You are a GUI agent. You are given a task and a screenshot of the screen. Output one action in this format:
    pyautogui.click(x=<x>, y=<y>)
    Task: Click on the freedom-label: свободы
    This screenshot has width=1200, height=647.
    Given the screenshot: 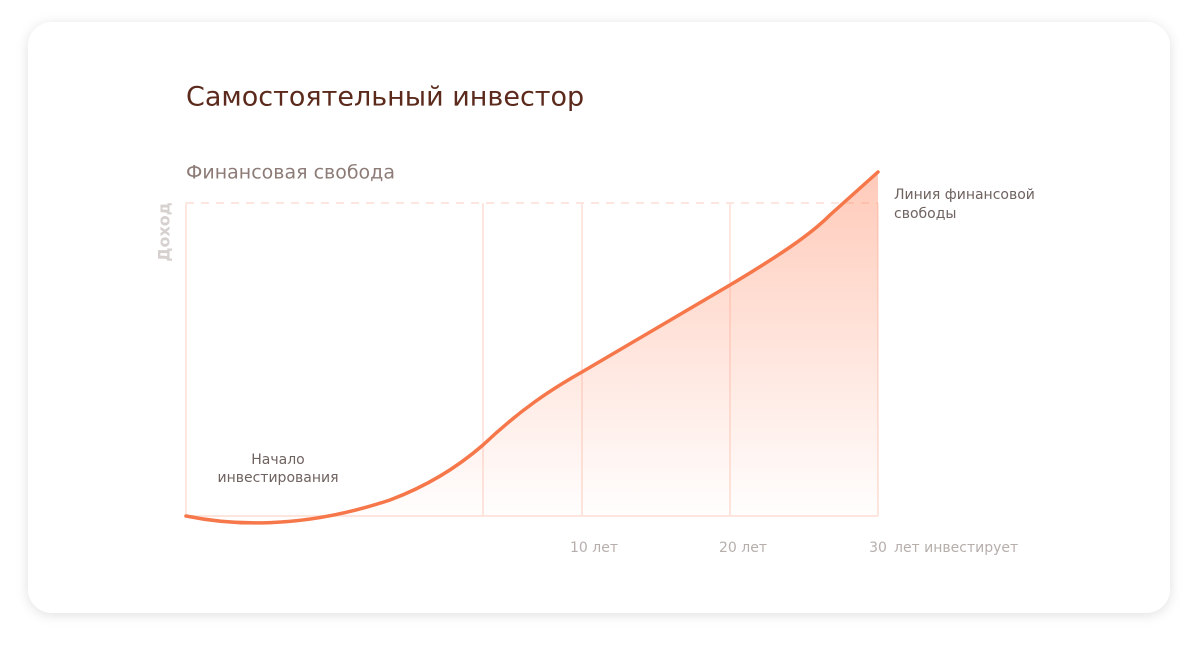 What is the action you would take?
    pyautogui.click(x=925, y=214)
    